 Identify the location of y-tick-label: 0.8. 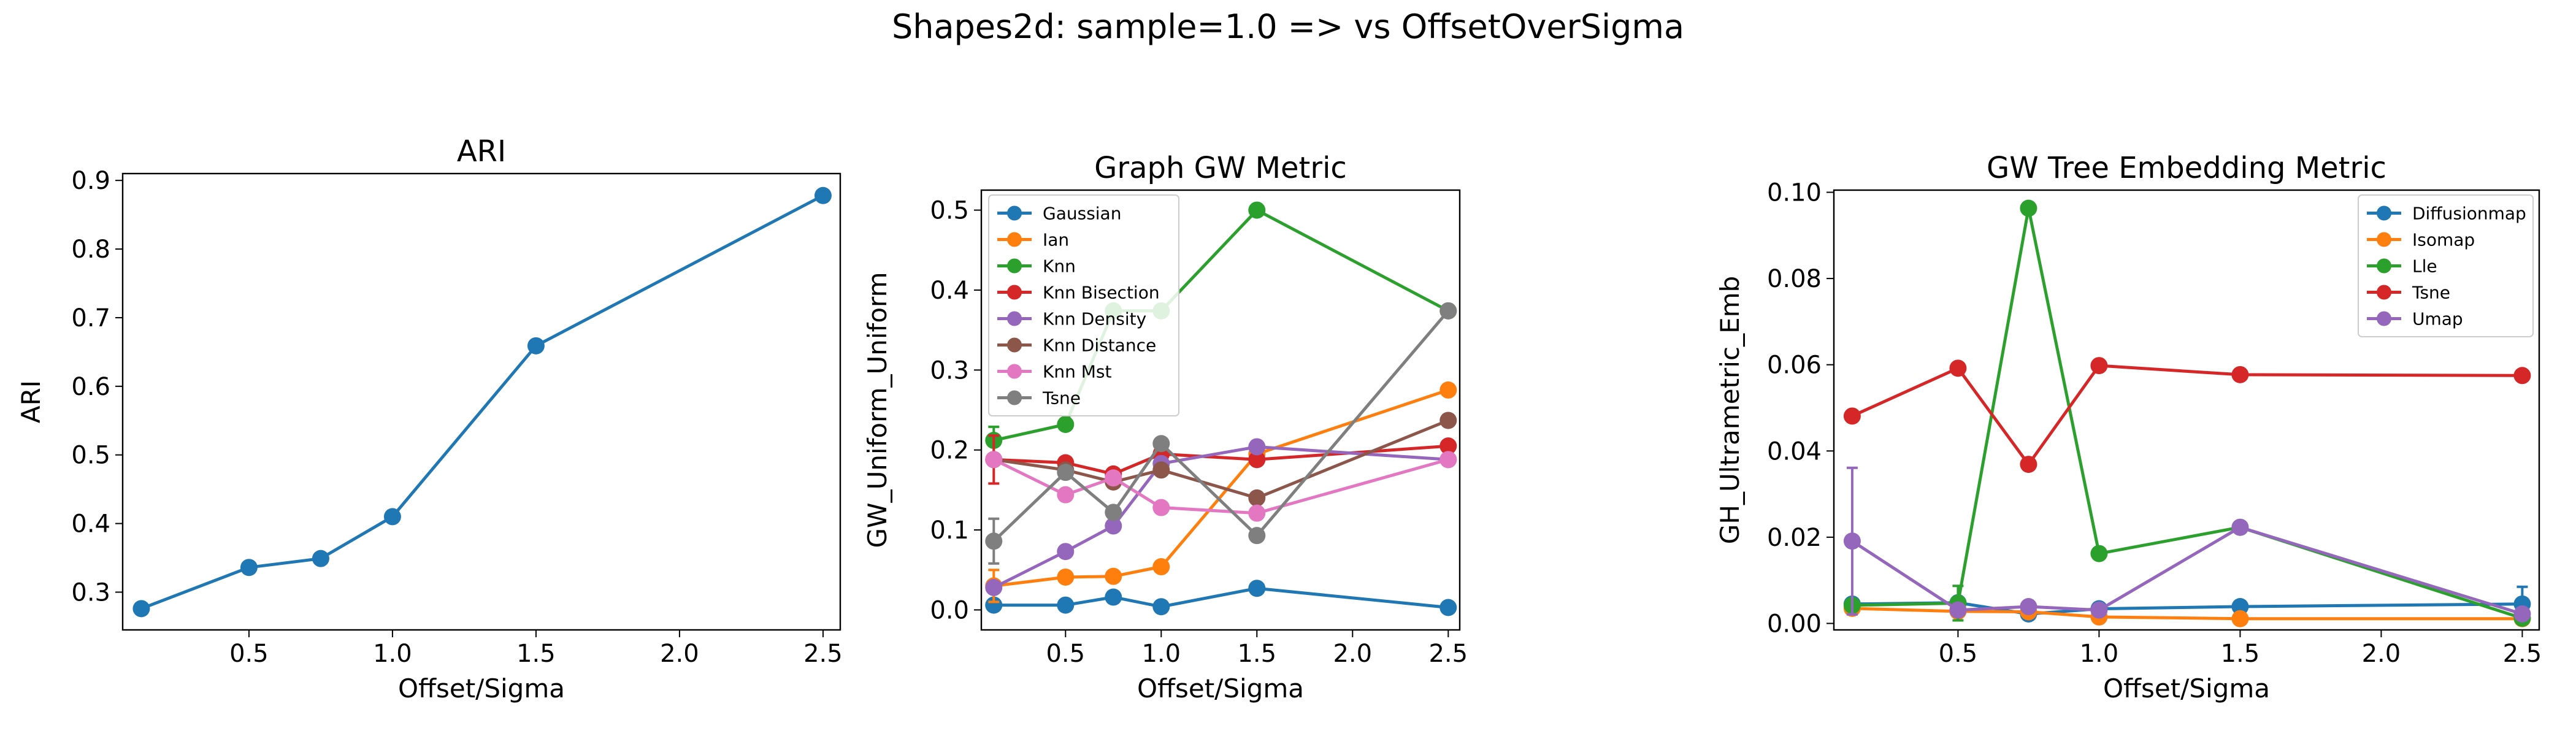
(90, 250).